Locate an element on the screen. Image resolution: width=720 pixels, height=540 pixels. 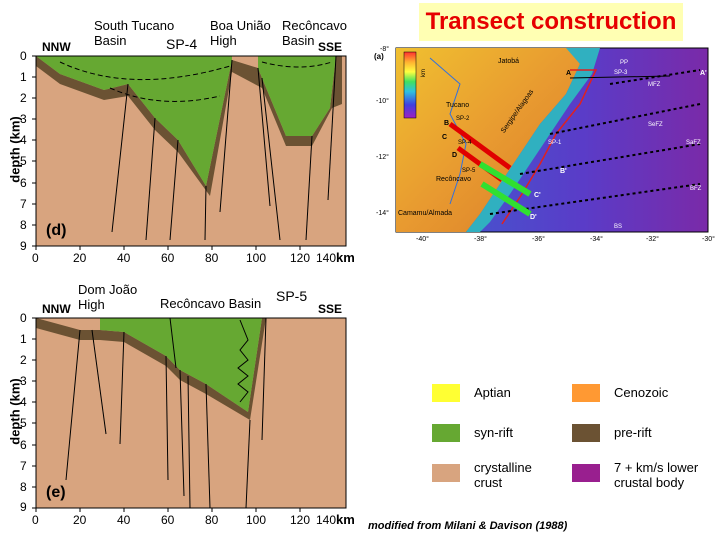
colorbar is located at coordinates (410, 85).